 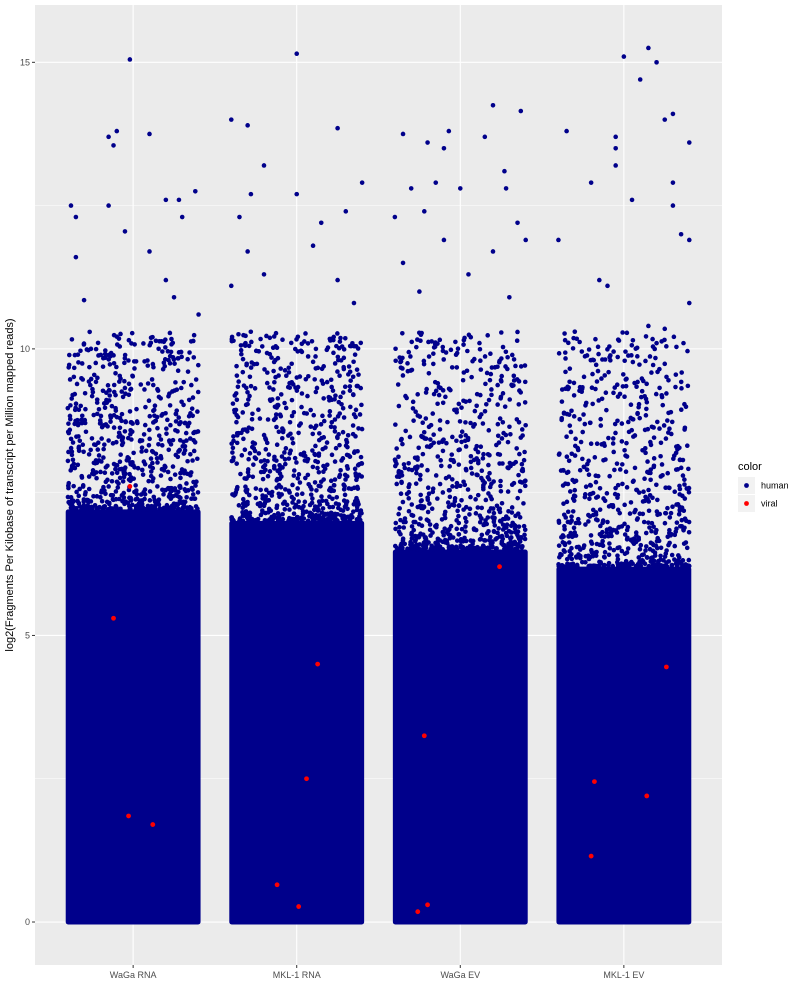 I want to click on y-tick-label: 15, so click(x=25, y=62).